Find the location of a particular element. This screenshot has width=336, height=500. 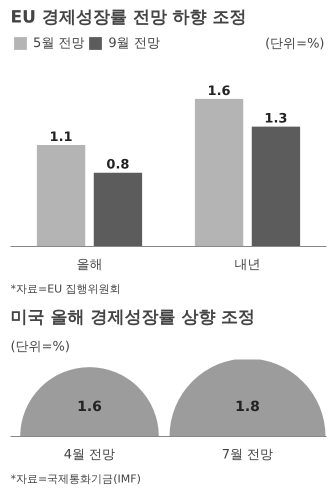

legend-label: 9월 전망 is located at coordinates (134, 43).